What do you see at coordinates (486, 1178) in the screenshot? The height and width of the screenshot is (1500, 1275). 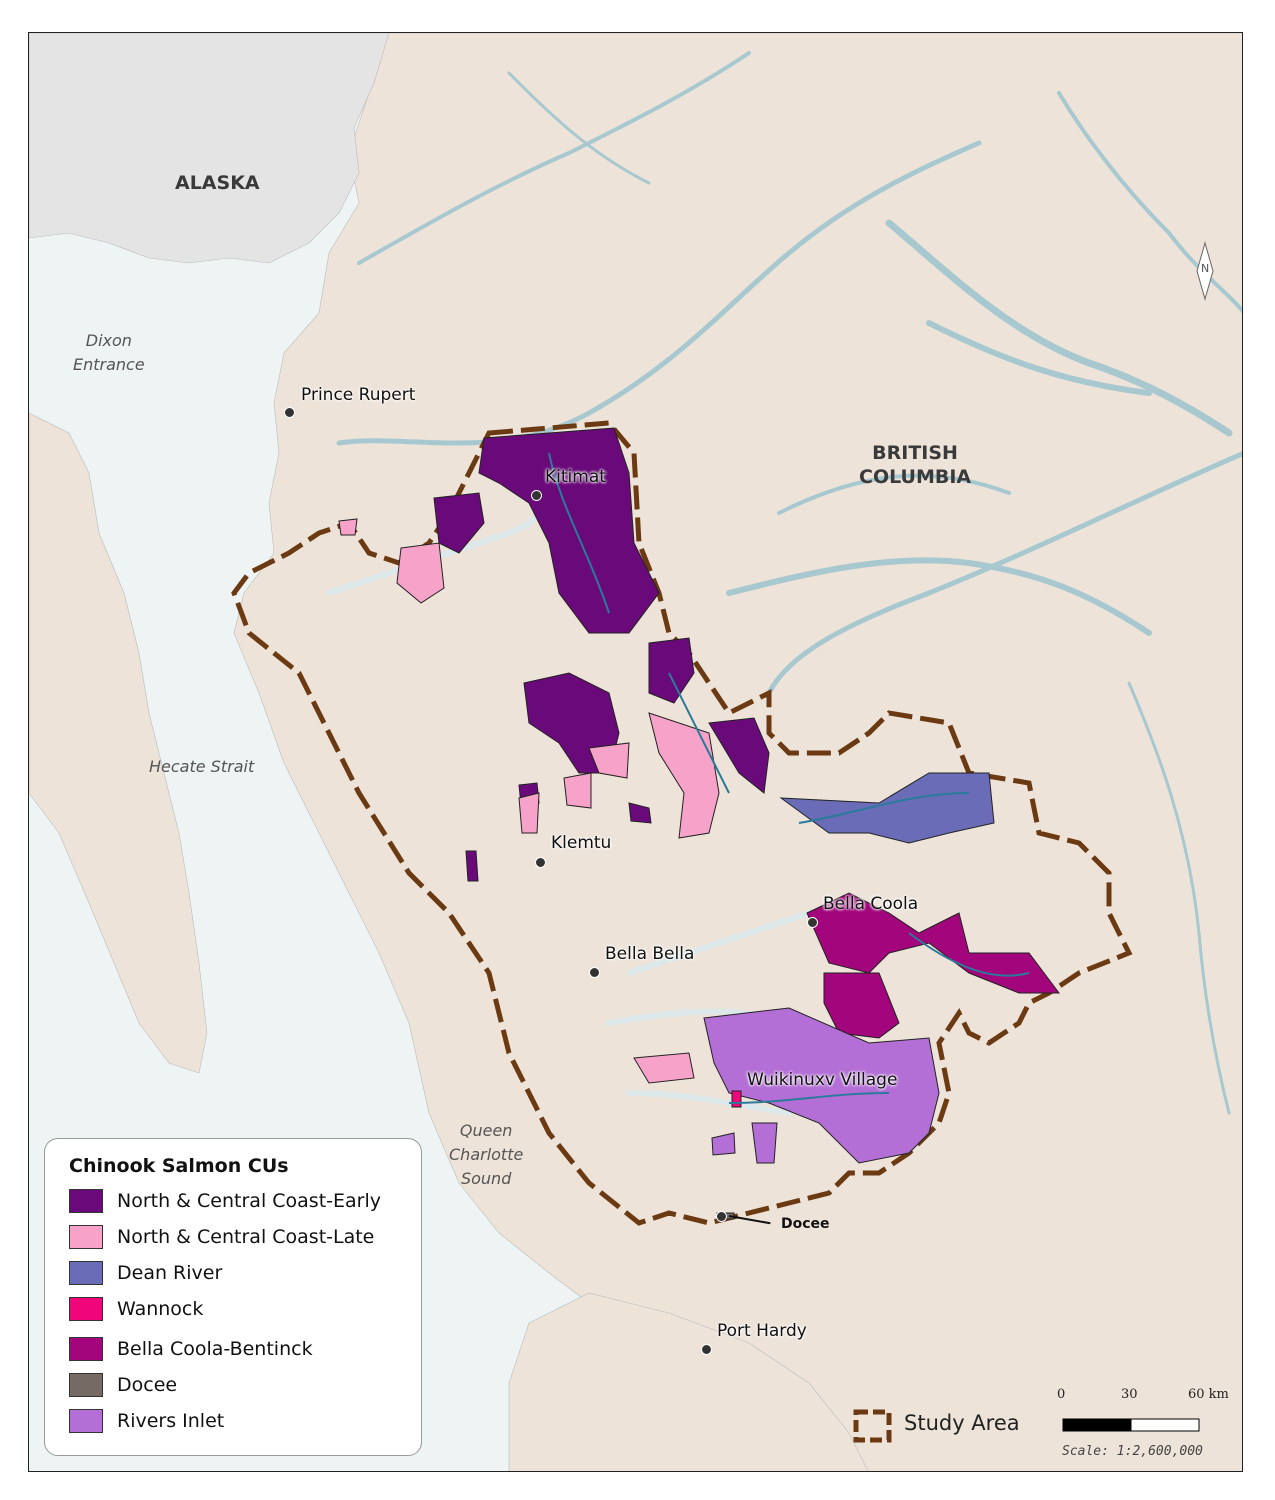 I see `label-qcs-line3: Sound` at bounding box center [486, 1178].